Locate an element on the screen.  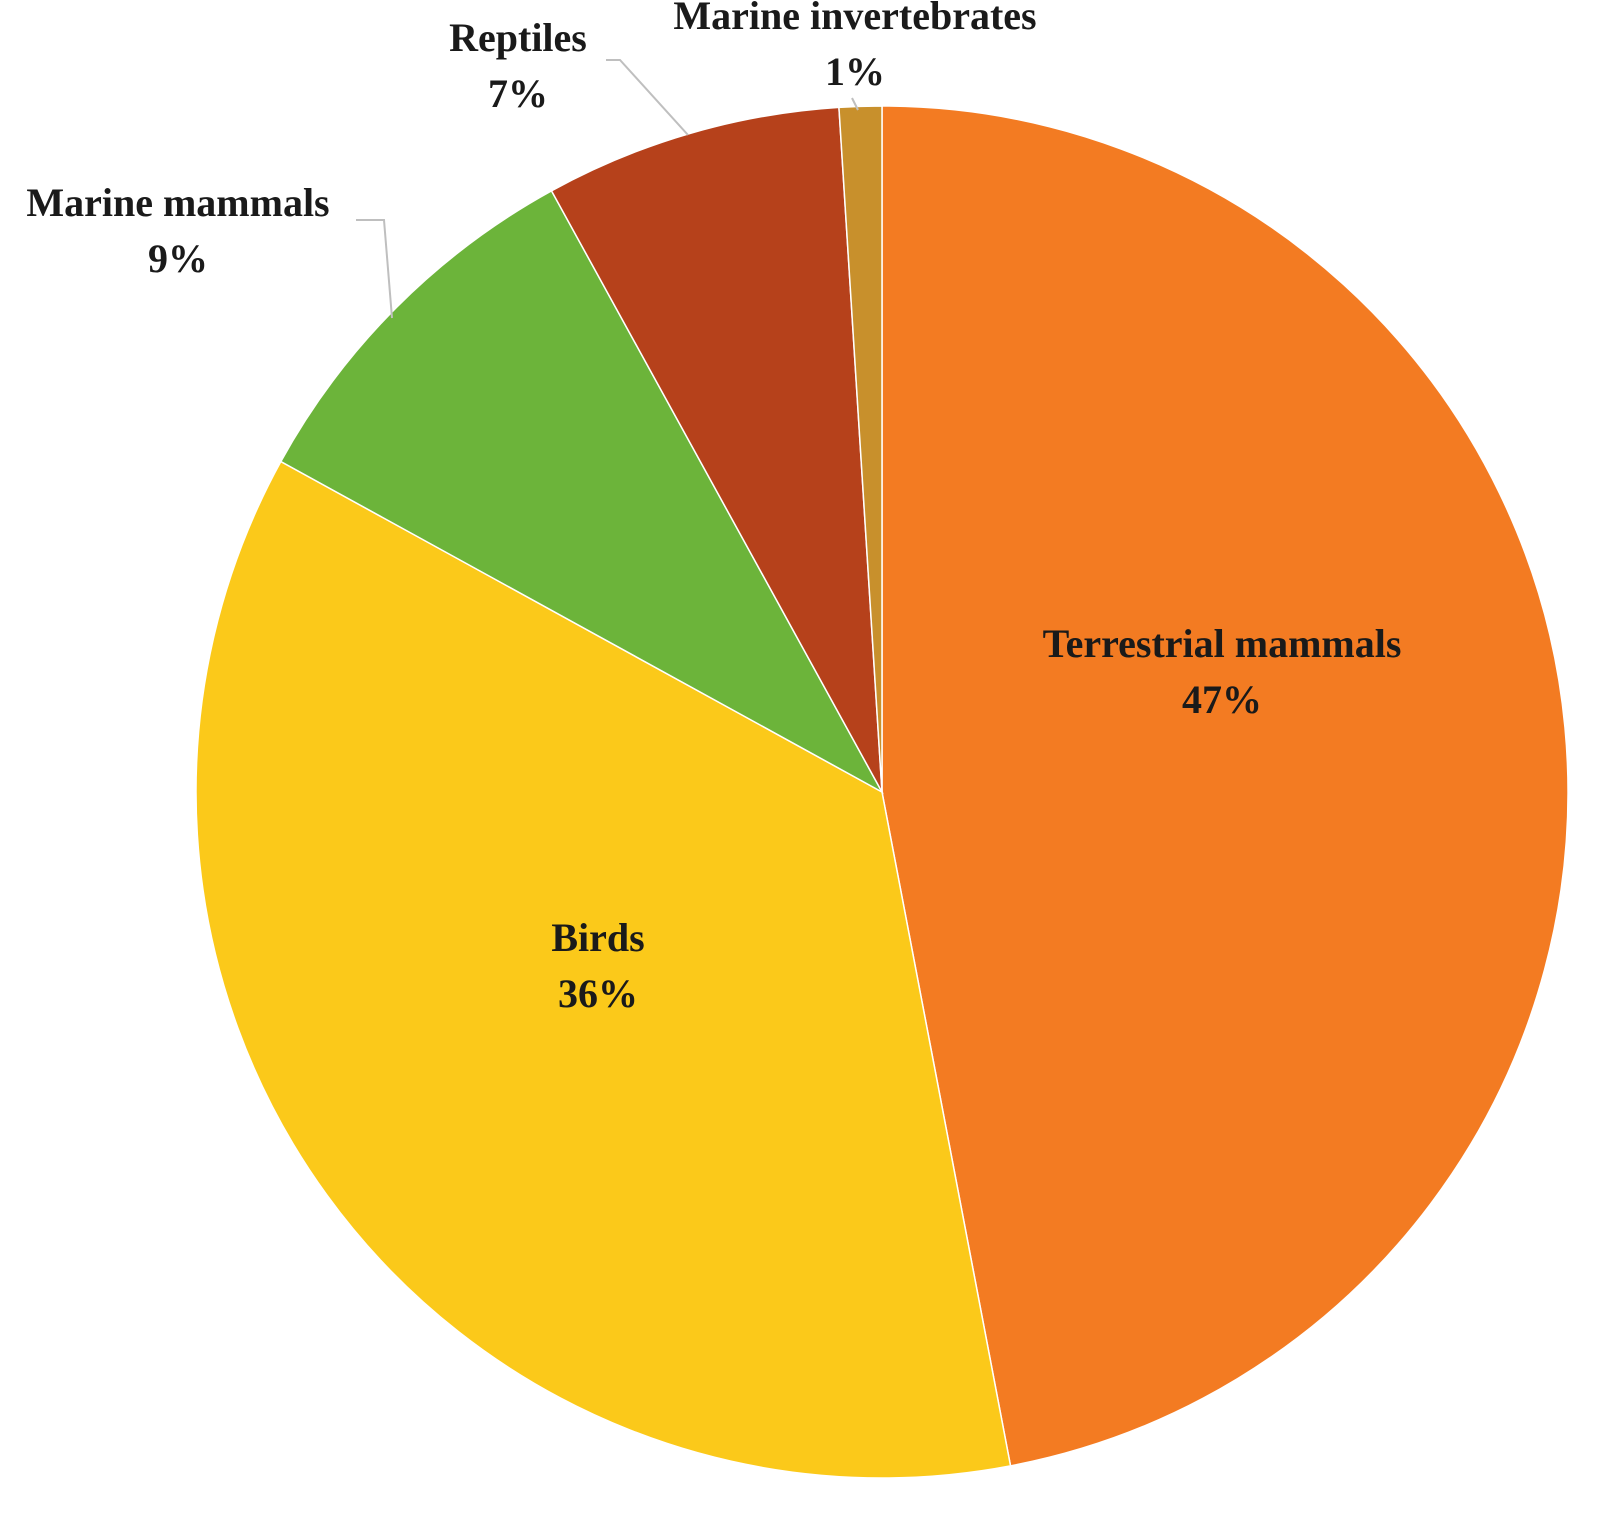
slice-value-label: 9% is located at coordinates (178, 258).